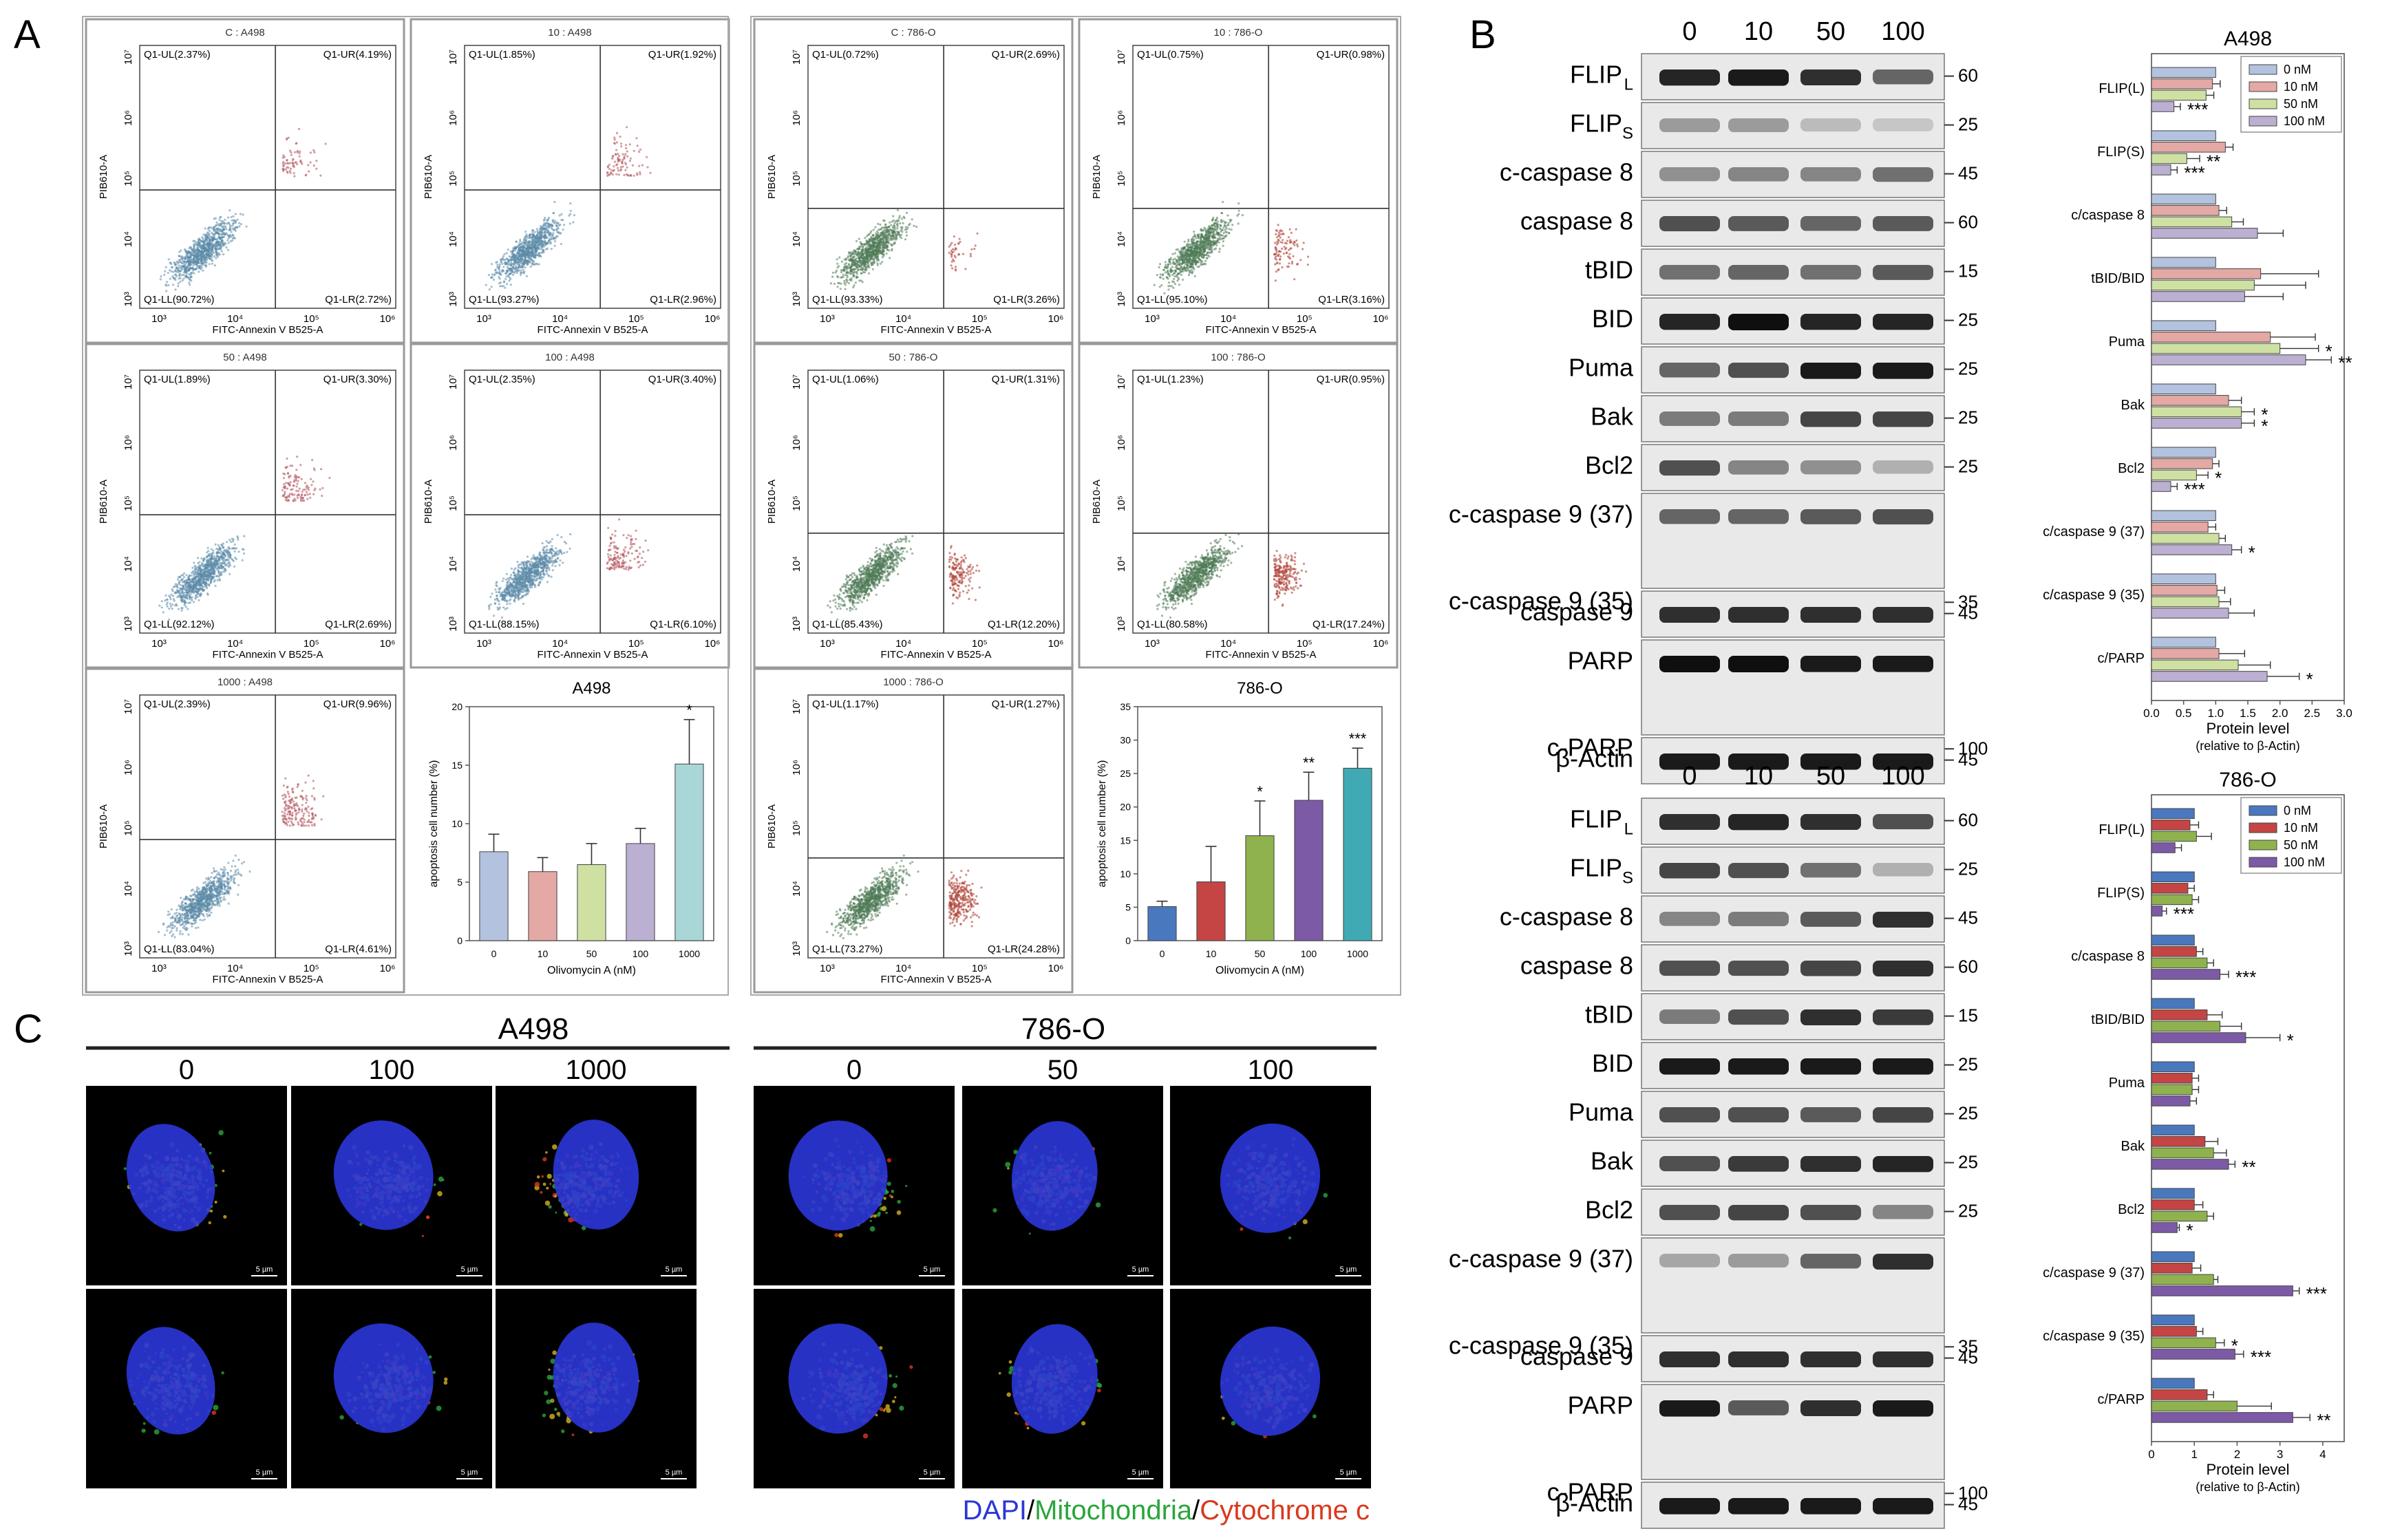 This screenshot has height=1540, width=2391. I want to click on x-tick-label: 10⁵, so click(311, 319).